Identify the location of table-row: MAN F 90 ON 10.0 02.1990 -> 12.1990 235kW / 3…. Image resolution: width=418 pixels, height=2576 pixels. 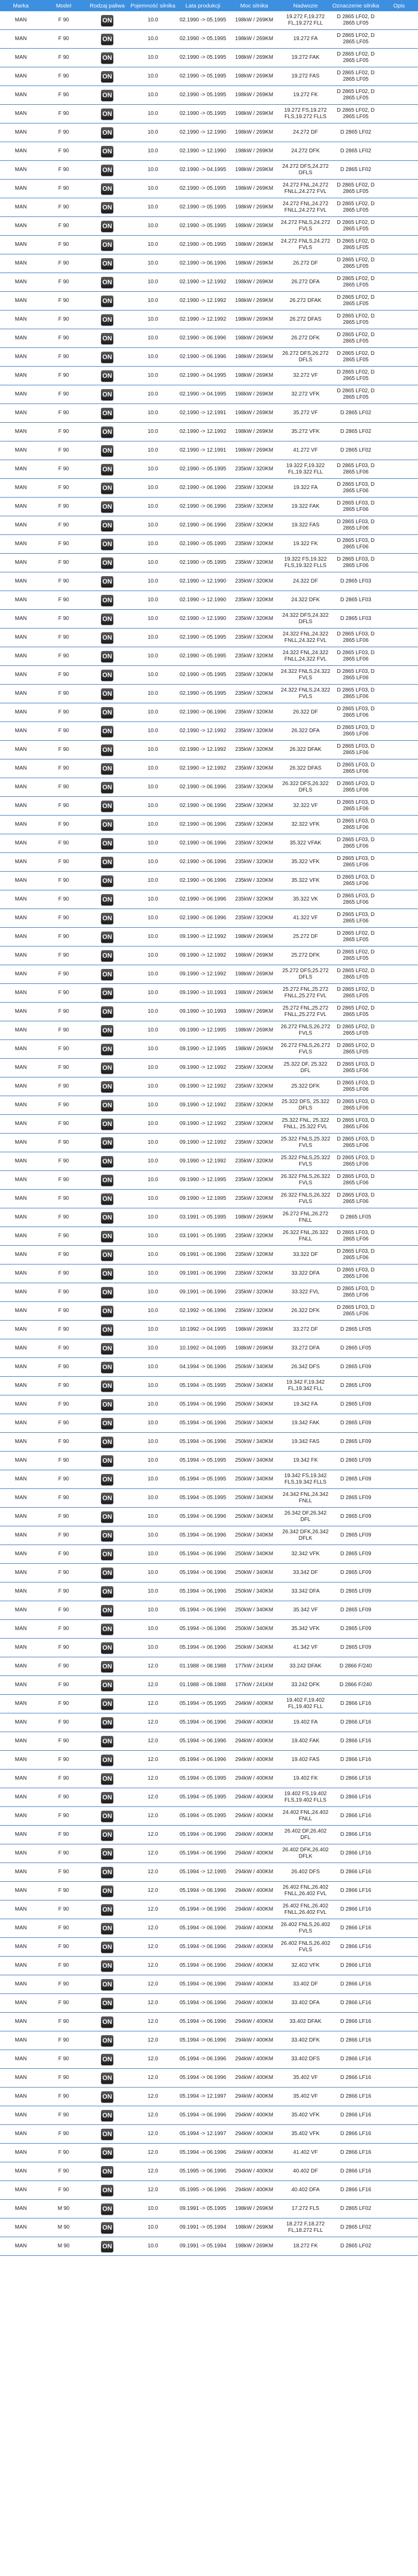
(209, 619).